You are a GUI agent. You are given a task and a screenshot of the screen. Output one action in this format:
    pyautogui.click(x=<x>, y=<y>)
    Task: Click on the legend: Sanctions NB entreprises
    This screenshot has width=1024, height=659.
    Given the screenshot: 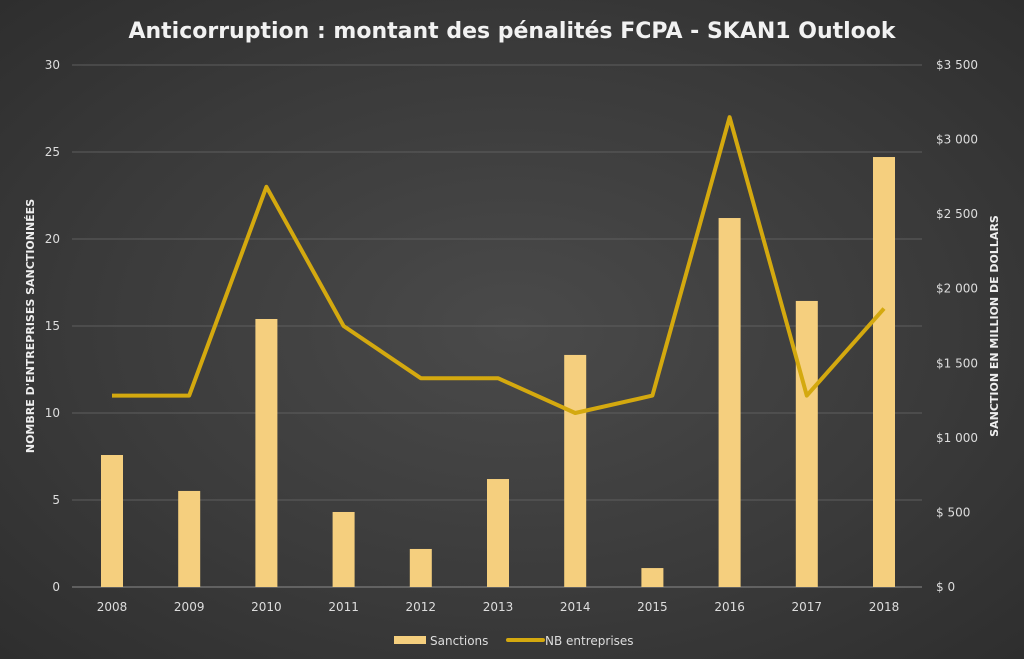 What is the action you would take?
    pyautogui.click(x=514, y=641)
    